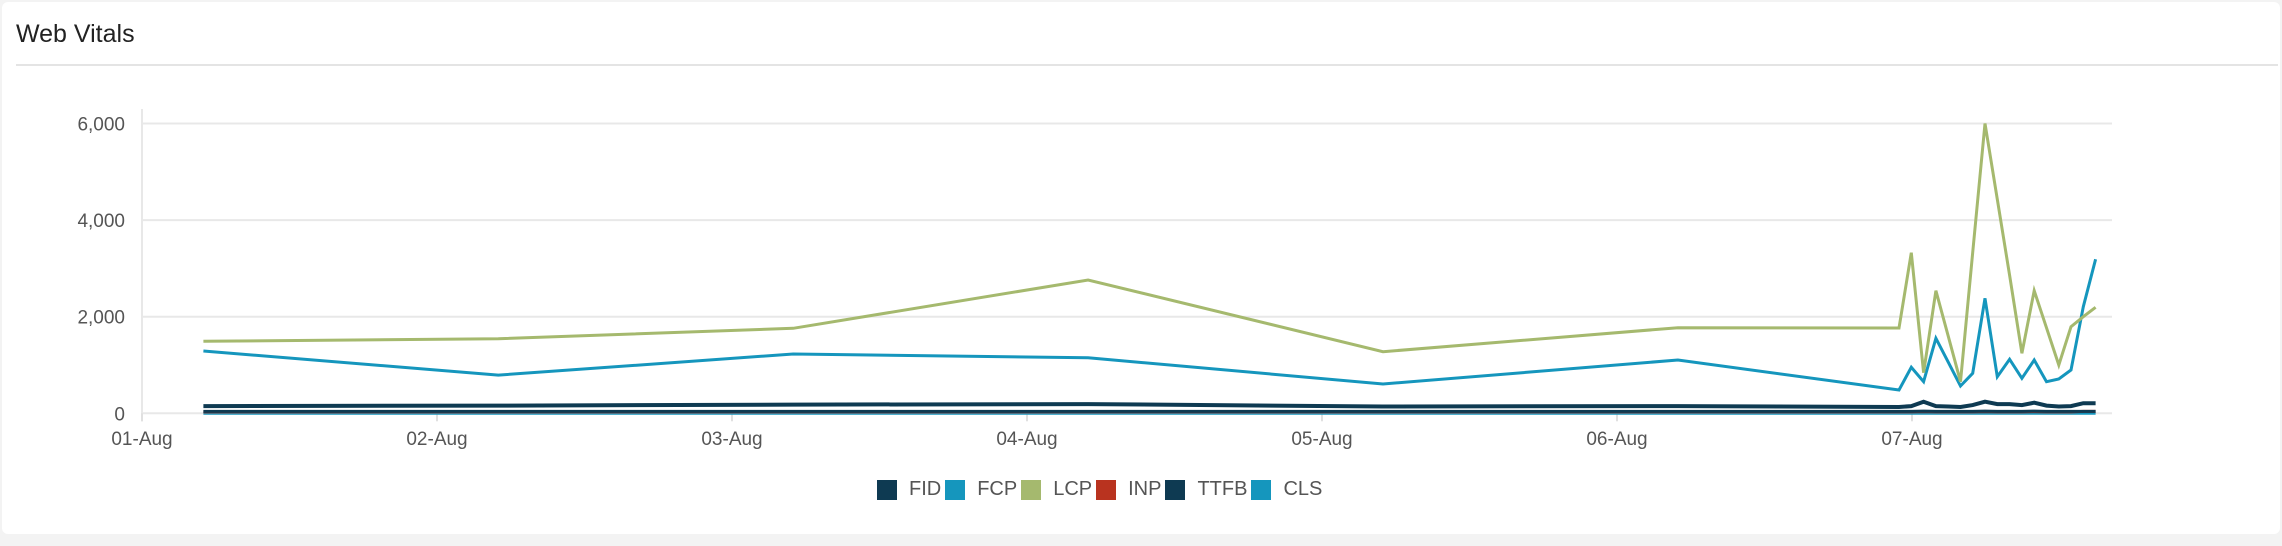  Describe the element at coordinates (141, 439) in the screenshot. I see `x-tick-label: 01-Aug` at that location.